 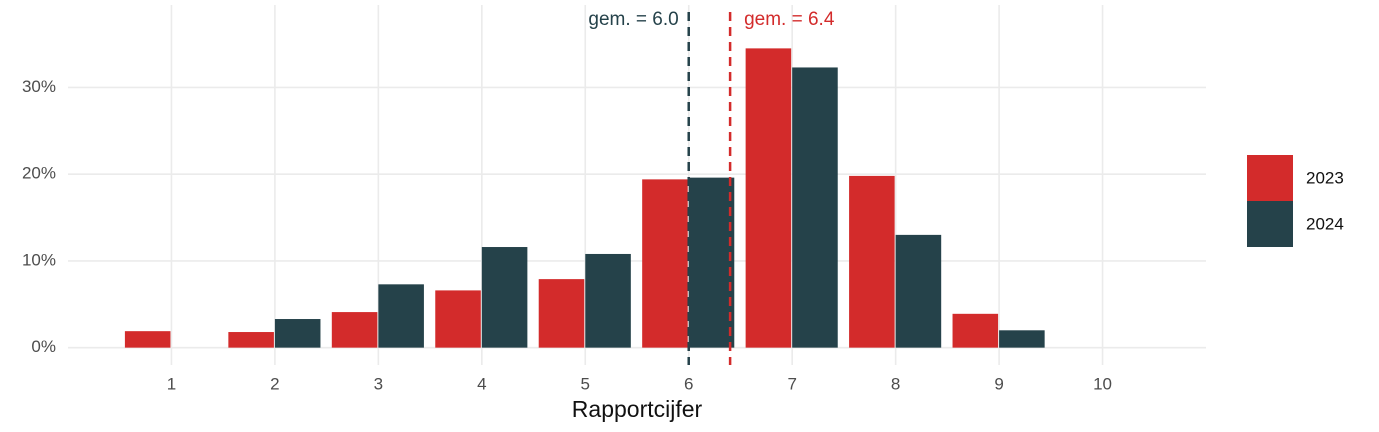 I want to click on x-tick-label: 10, so click(x=1102, y=383).